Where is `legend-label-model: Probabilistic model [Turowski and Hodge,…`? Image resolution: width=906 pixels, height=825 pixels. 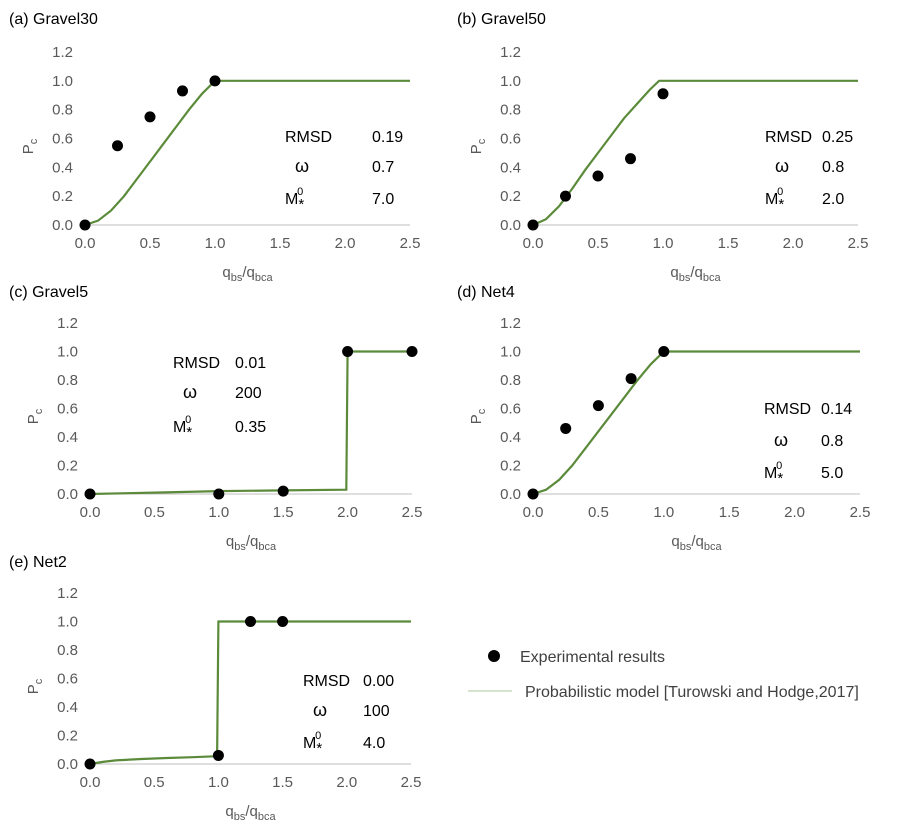
legend-label-model: Probabilistic model [Turowski and Hodge,… is located at coordinates (692, 692).